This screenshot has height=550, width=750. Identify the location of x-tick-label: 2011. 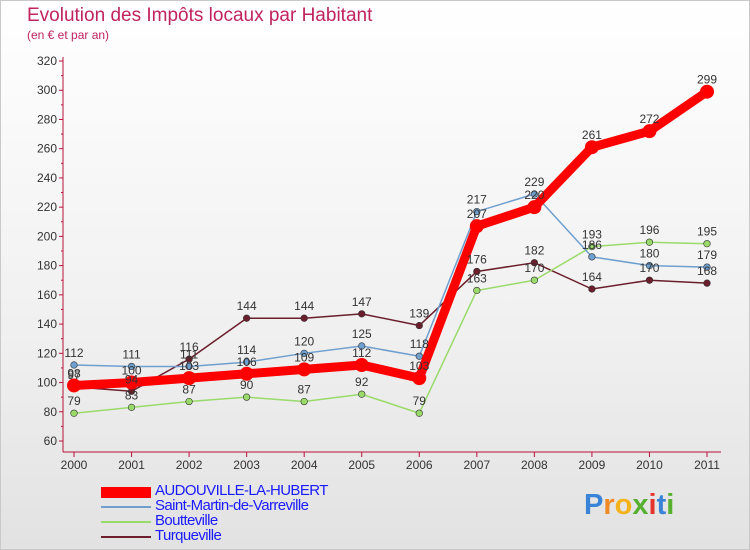
(707, 465).